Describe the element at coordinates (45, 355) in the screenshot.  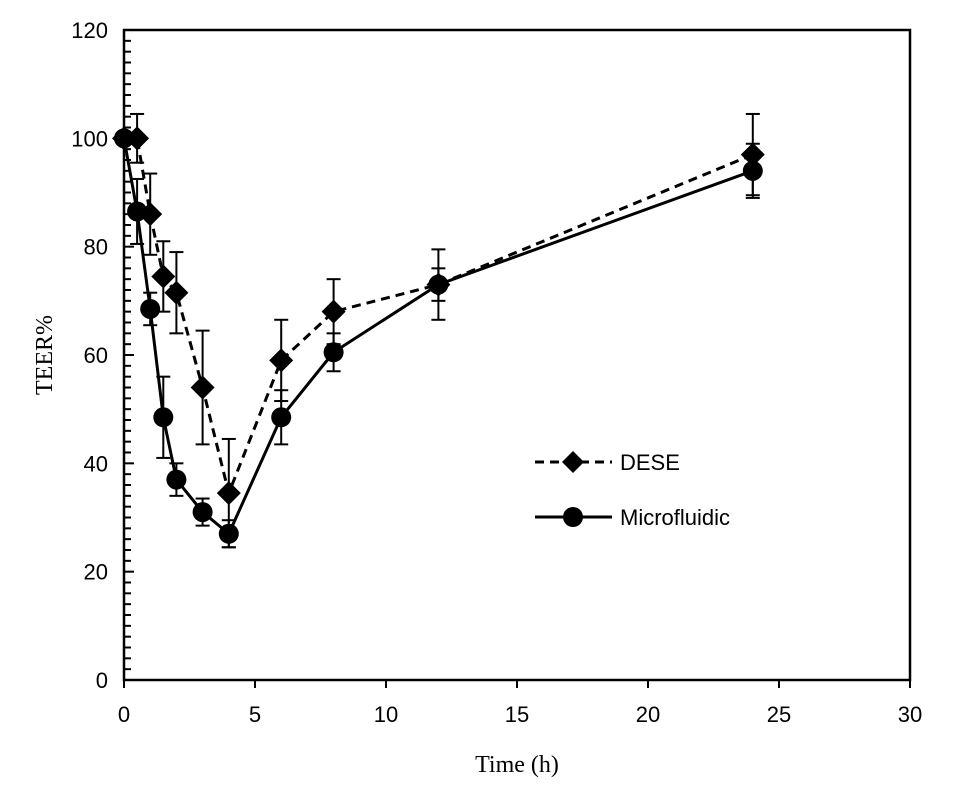
I see `y-axis-label: TEER%` at that location.